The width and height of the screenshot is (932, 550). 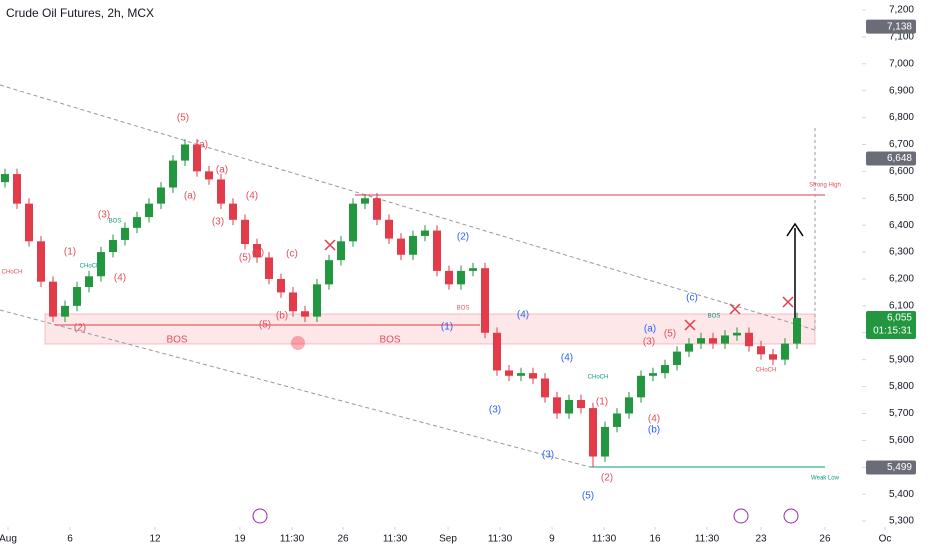 What do you see at coordinates (525, 516) in the screenshot?
I see `indicator-icons` at bounding box center [525, 516].